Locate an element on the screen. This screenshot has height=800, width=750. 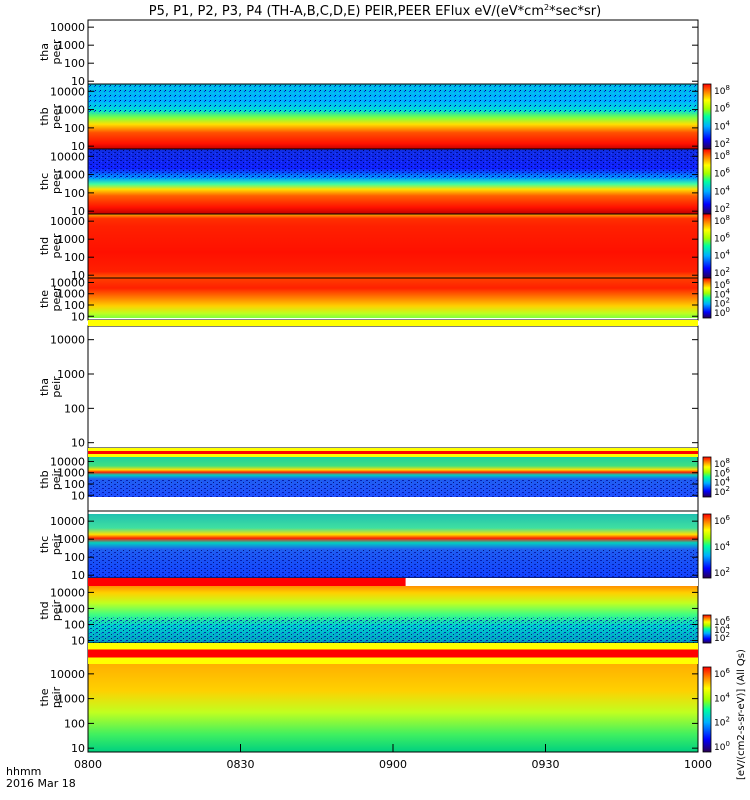
panel-label-thc-peir: thcpeir is located at coordinates (50, 544).